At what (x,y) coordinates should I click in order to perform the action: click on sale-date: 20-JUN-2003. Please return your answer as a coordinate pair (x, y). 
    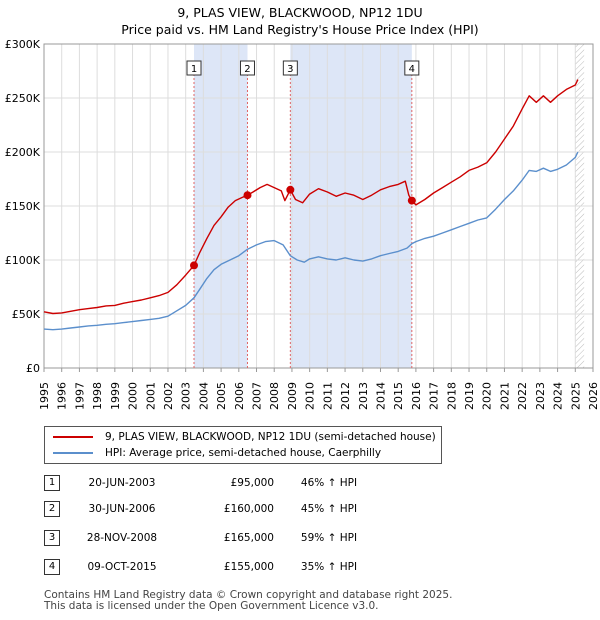
    Looking at the image, I should click on (122, 483).